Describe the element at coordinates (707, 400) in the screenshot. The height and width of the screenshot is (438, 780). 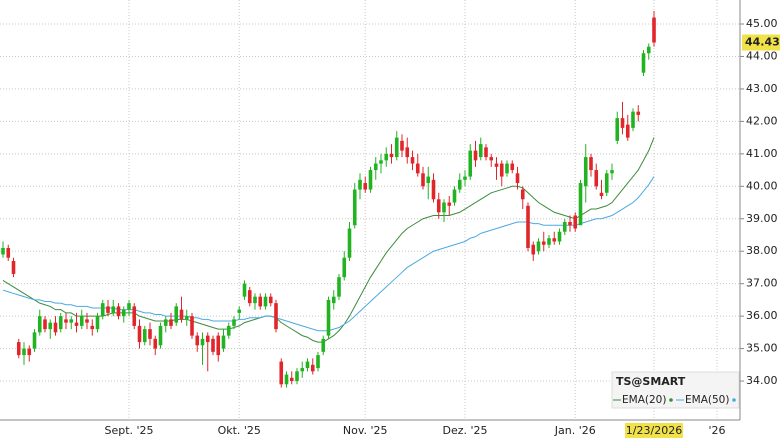
I see `legend-label: EMA(50)` at that location.